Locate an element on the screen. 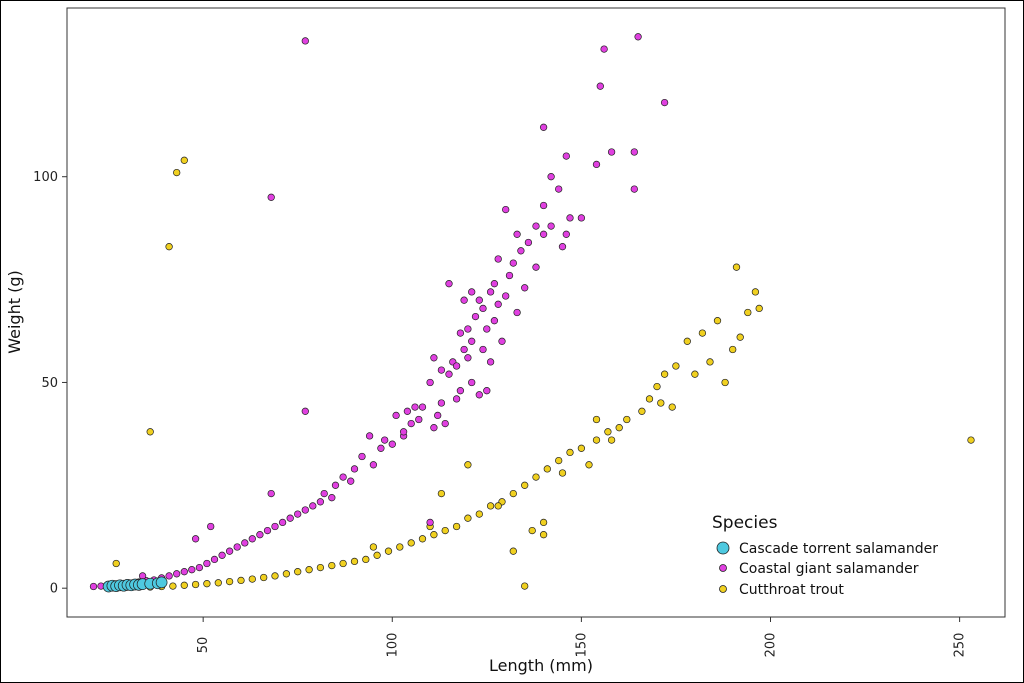  x-axis-title: Length (mm) is located at coordinates (541, 665).